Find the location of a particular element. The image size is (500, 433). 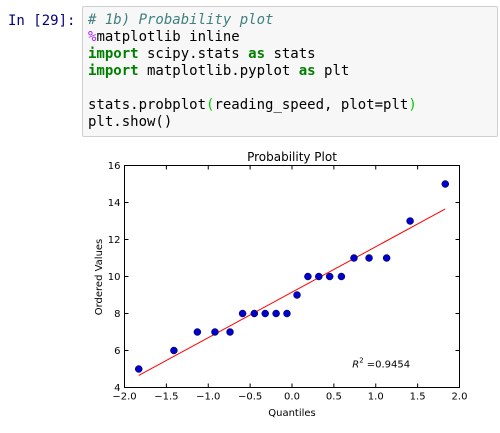

code-line-6: stats.probplot(reading_speed, plot=plt) is located at coordinates (292, 105).